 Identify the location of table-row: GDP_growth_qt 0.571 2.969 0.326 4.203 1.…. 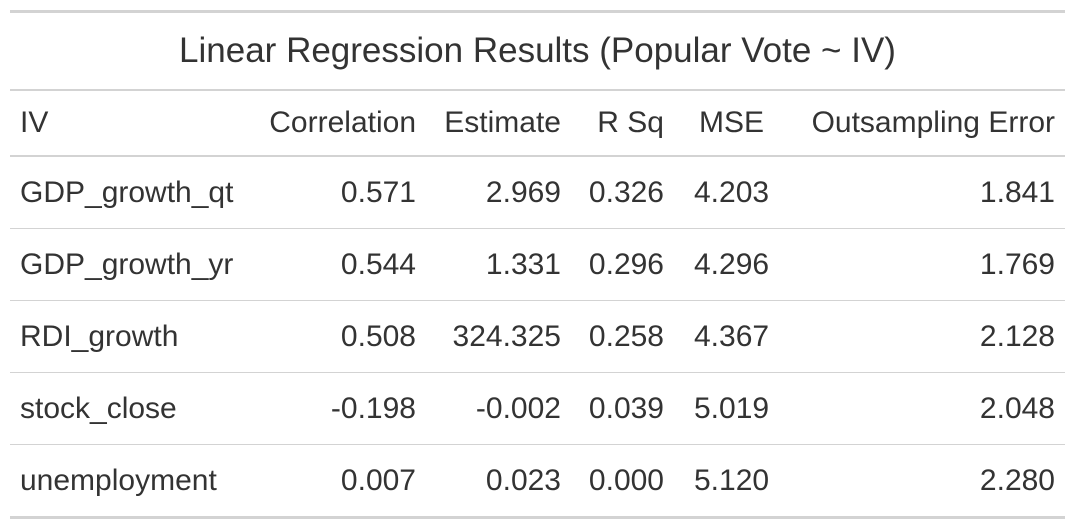
(537, 192).